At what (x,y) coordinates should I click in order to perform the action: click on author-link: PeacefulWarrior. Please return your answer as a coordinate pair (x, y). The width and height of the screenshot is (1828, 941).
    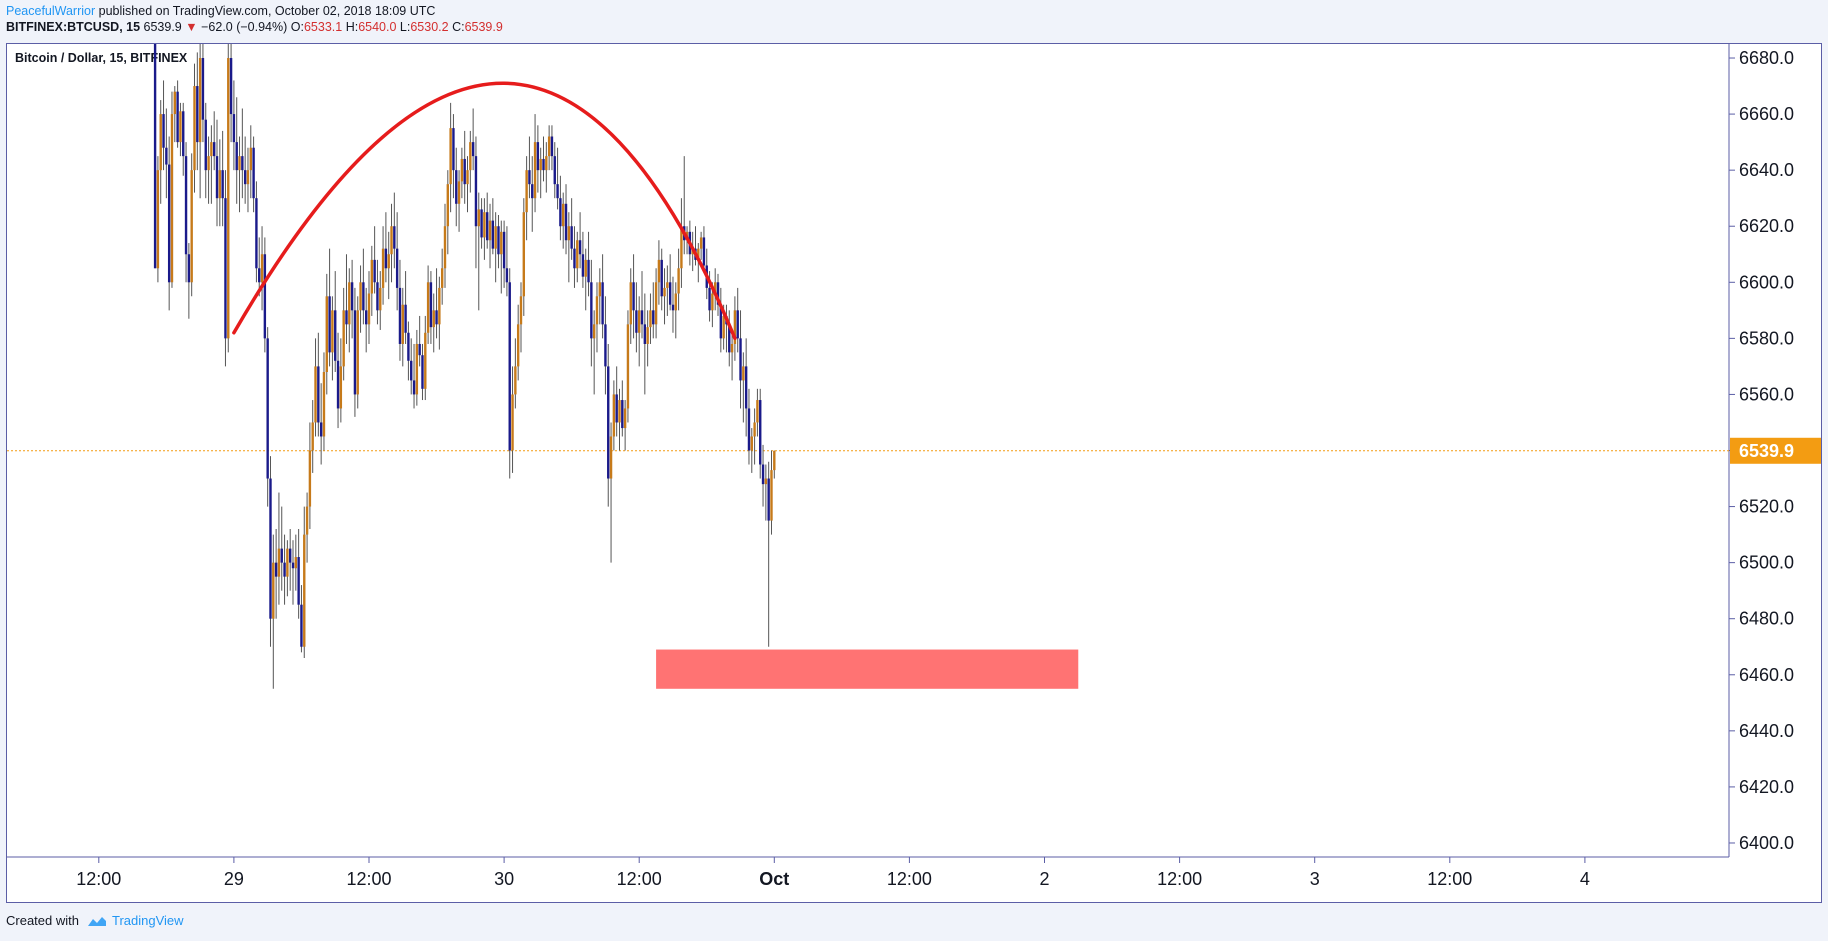
    Looking at the image, I should click on (51, 11).